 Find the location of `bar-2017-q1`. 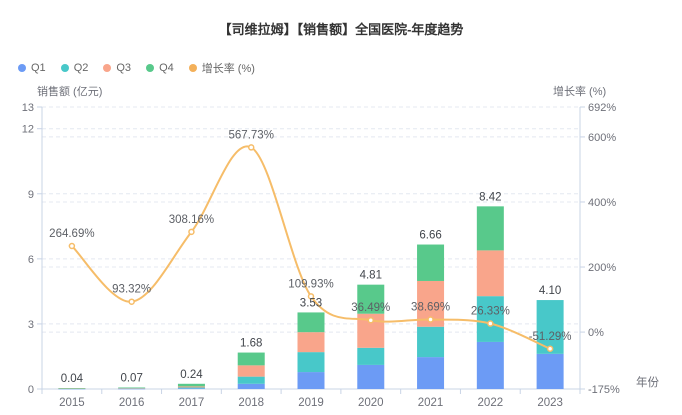

bar-2017-q1 is located at coordinates (191, 388).